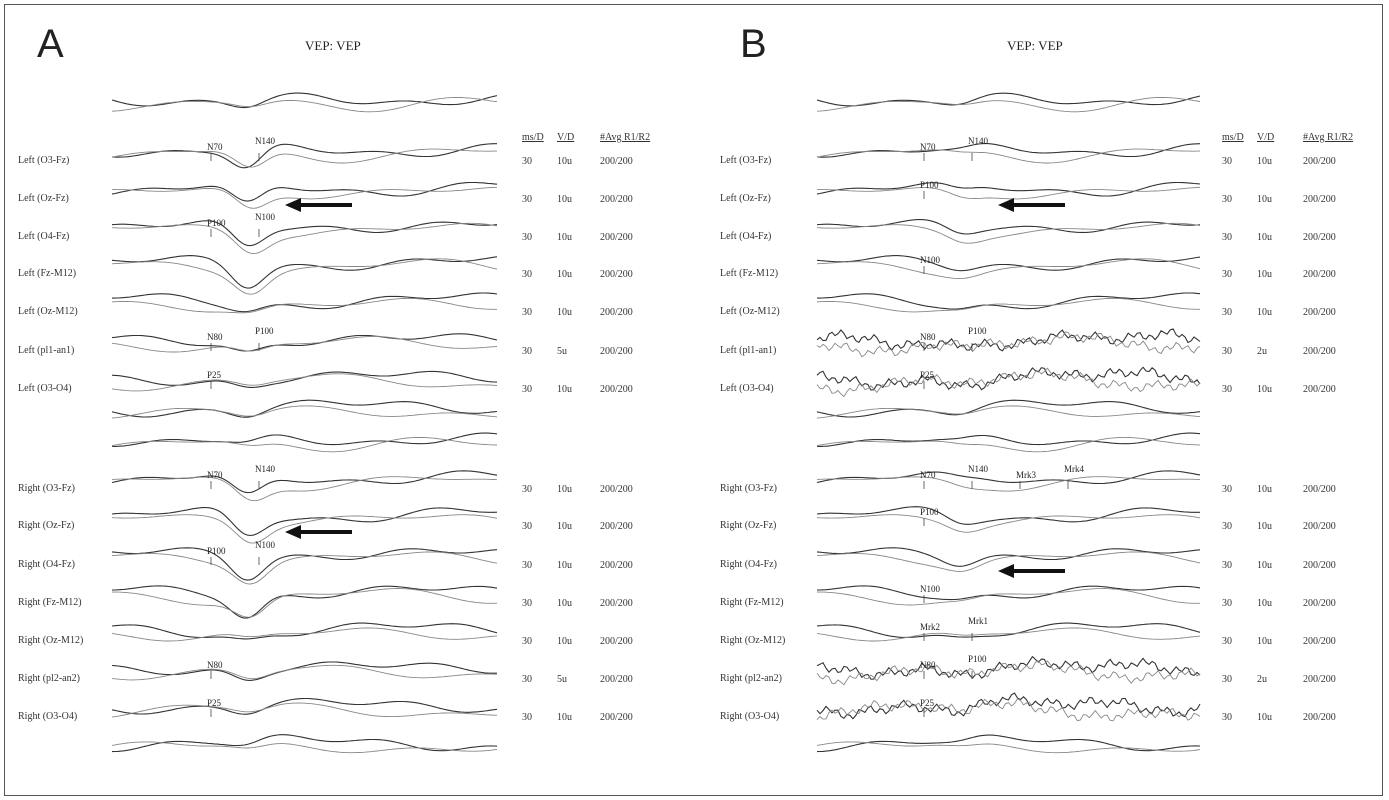 This screenshot has height=800, width=1389. What do you see at coordinates (751, 678) in the screenshot?
I see `channel-label: Right (pl2-an2)` at bounding box center [751, 678].